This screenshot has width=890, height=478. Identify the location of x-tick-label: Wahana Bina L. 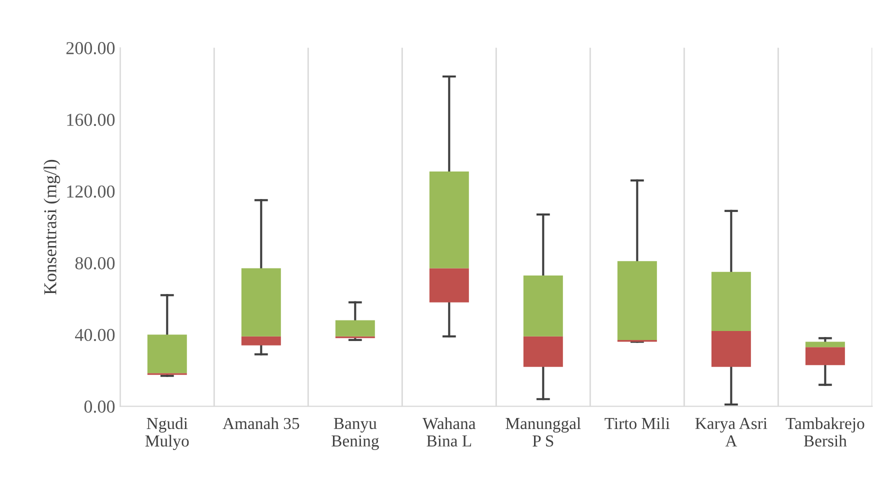
(449, 432).